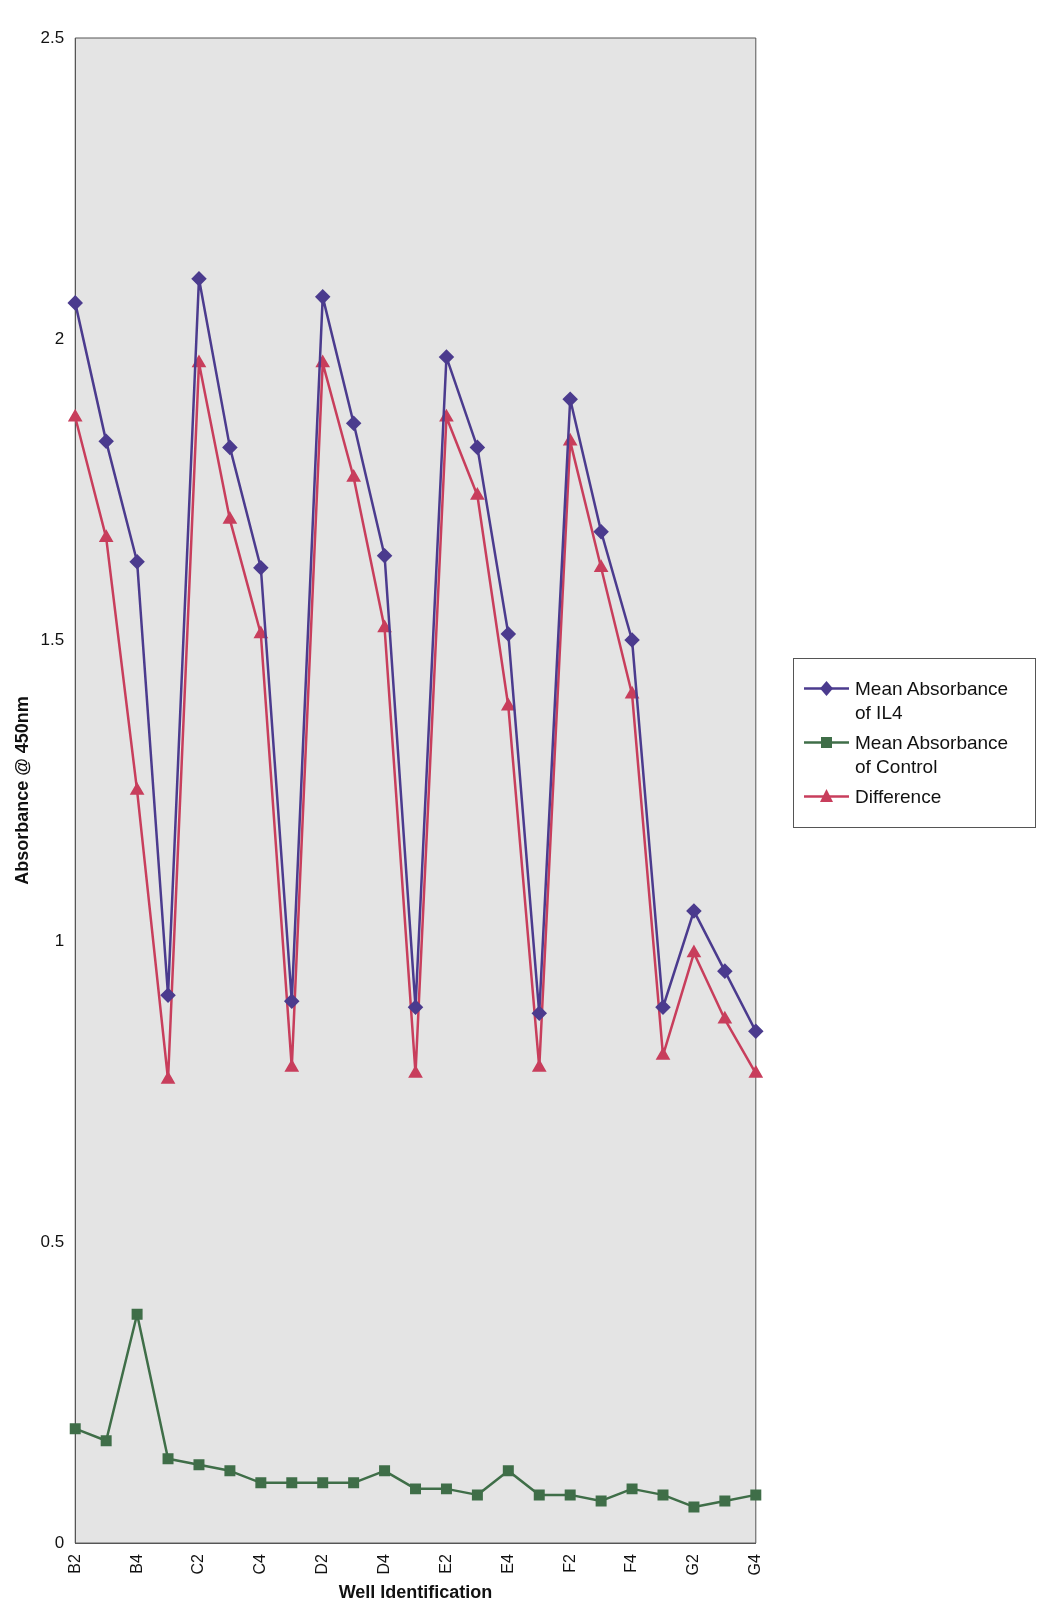 This screenshot has height=1620, width=1043. I want to click on x-tick-label: C2, so click(198, 1564).